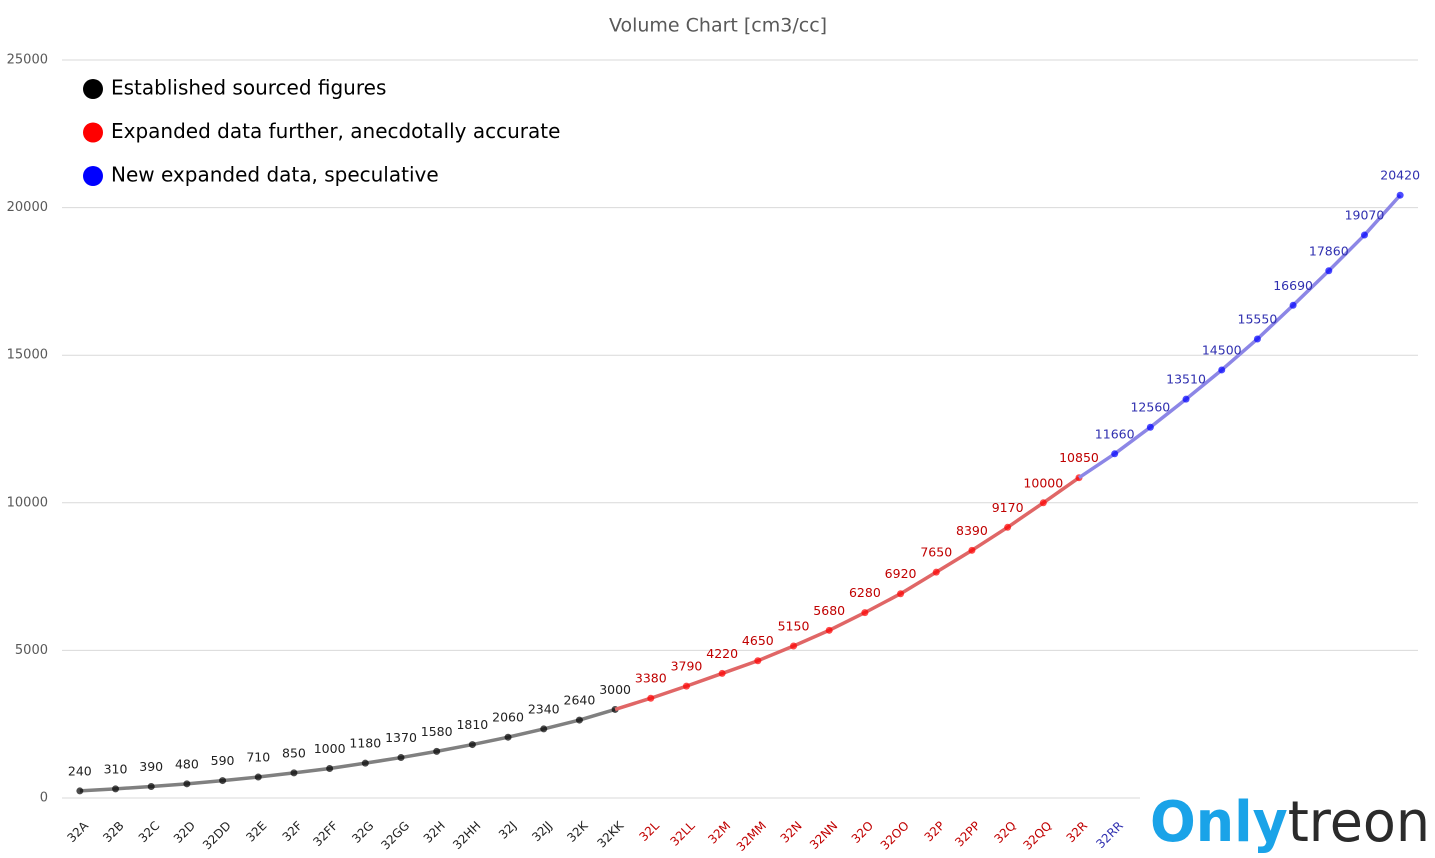  I want to click on data-label: 1810, so click(472, 724).